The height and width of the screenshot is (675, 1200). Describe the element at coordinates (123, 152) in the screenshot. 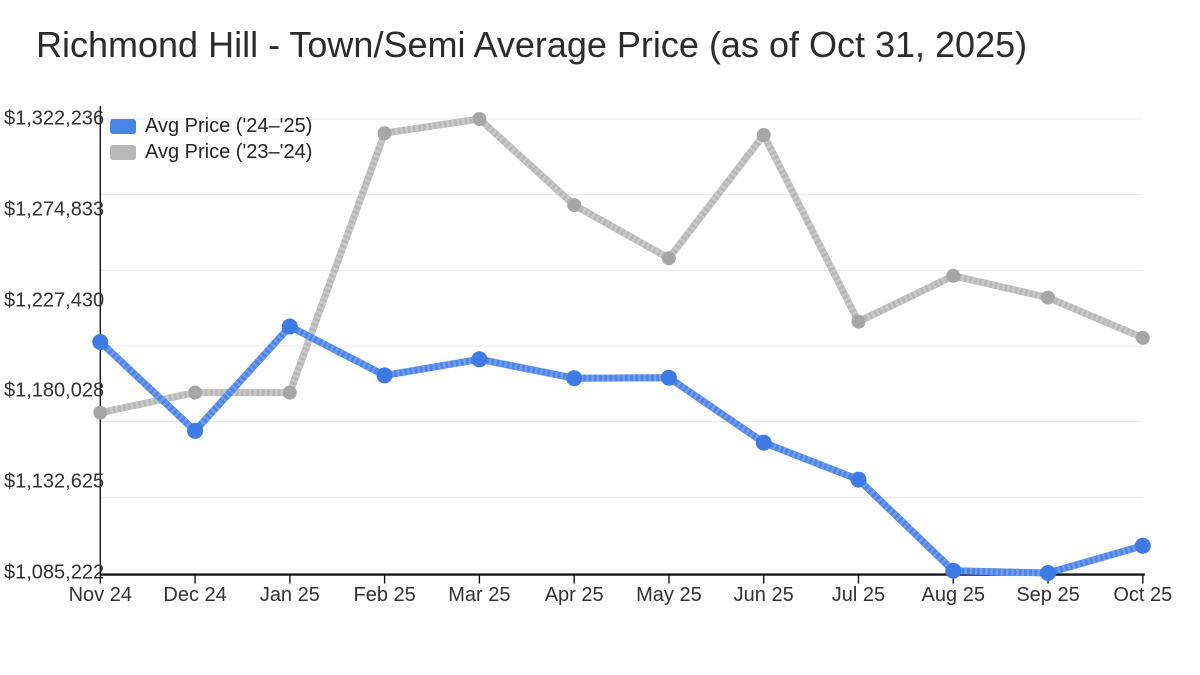

I see `legend-swatch-previous-year` at that location.